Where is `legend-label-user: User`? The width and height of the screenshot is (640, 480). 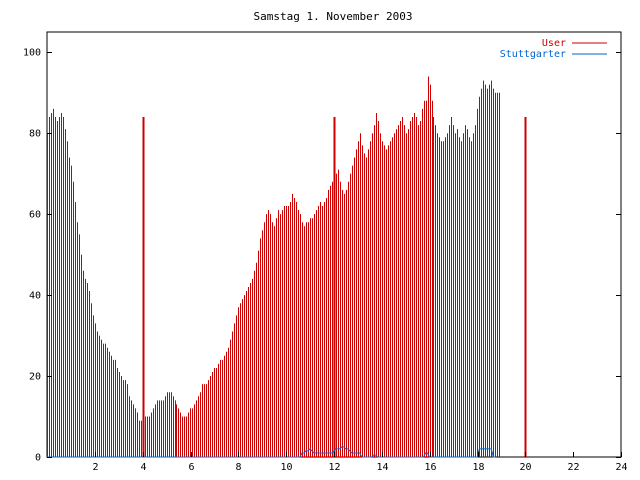 legend-label-user: User is located at coordinates (554, 43).